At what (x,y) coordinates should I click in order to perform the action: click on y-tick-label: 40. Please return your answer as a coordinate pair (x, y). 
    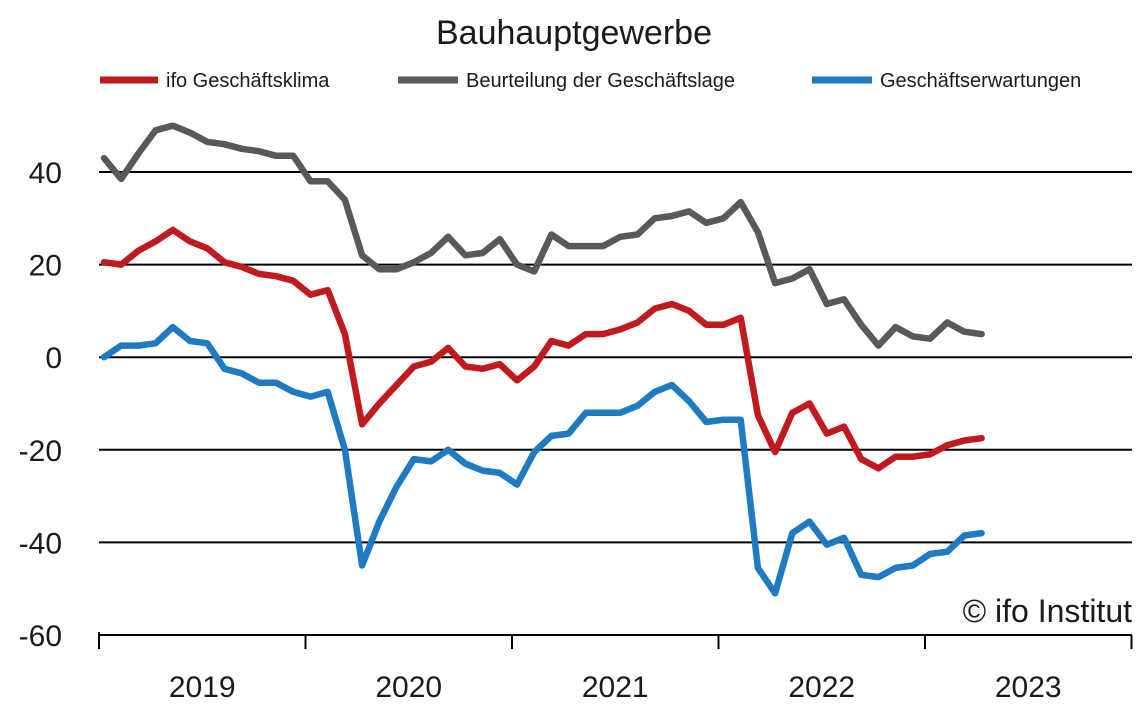
    Looking at the image, I should click on (45, 173).